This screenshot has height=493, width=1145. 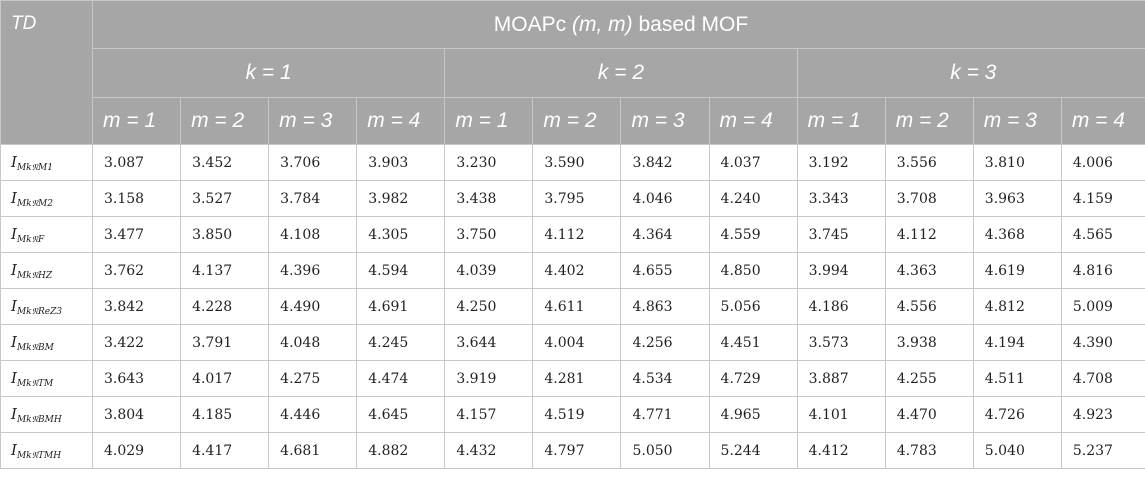 I want to click on value-cell: 3.438, so click(x=489, y=198).